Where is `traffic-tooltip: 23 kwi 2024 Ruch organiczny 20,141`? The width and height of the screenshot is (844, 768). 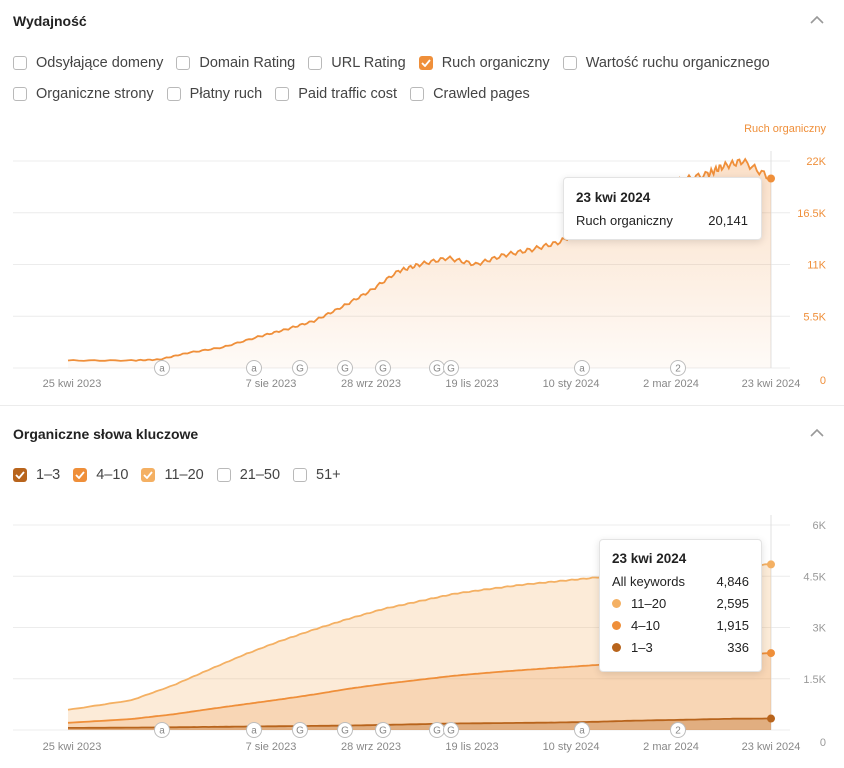 traffic-tooltip: 23 kwi 2024 Ruch organiczny 20,141 is located at coordinates (662, 208).